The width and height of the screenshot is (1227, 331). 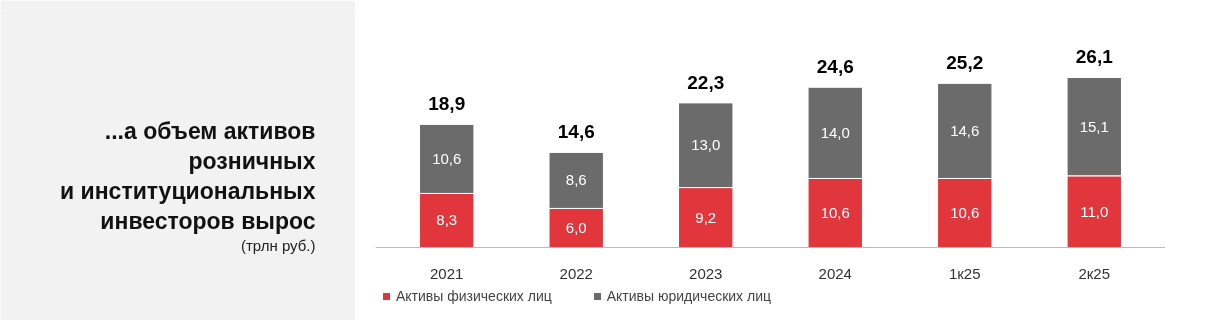 I want to click on data-label: 9,2, so click(x=706, y=217).